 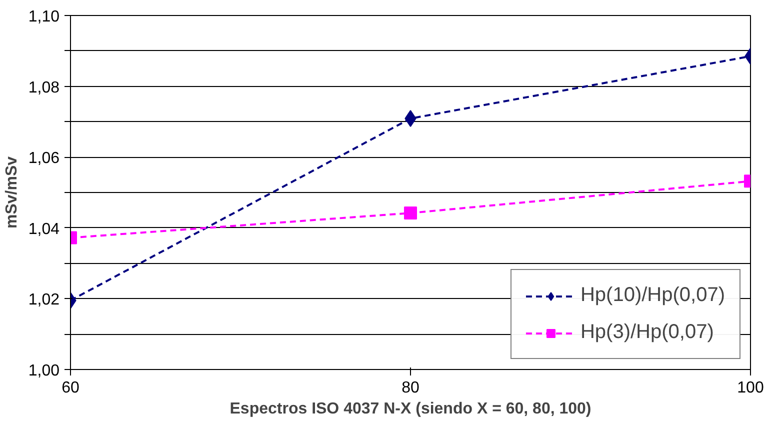 What do you see at coordinates (44, 300) in the screenshot?
I see `y-tick-label: 1,02` at bounding box center [44, 300].